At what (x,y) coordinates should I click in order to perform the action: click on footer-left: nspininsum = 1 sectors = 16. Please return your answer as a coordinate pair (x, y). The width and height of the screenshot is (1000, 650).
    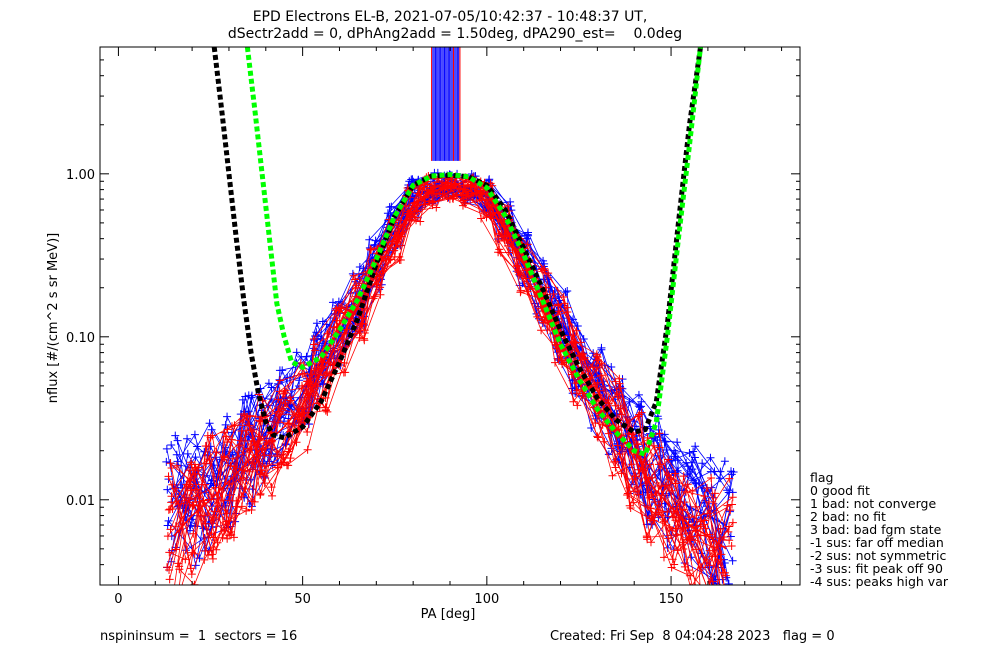
    Looking at the image, I should click on (198, 636).